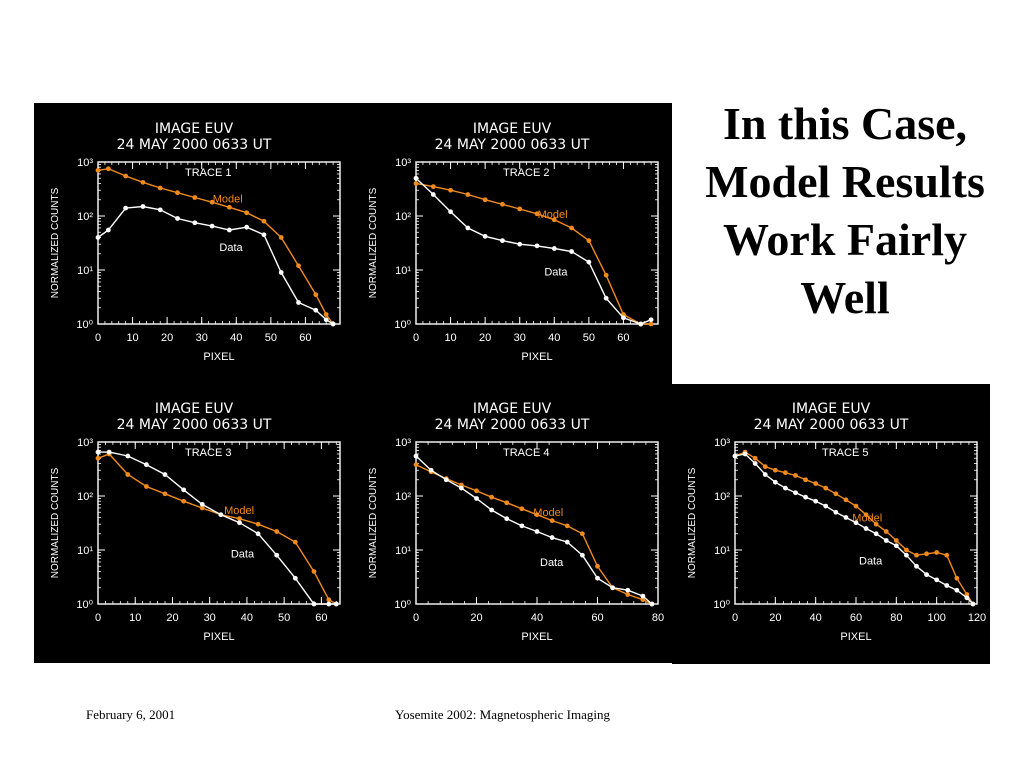  Describe the element at coordinates (658, 618) in the screenshot. I see `x-tick-label: 80` at that location.